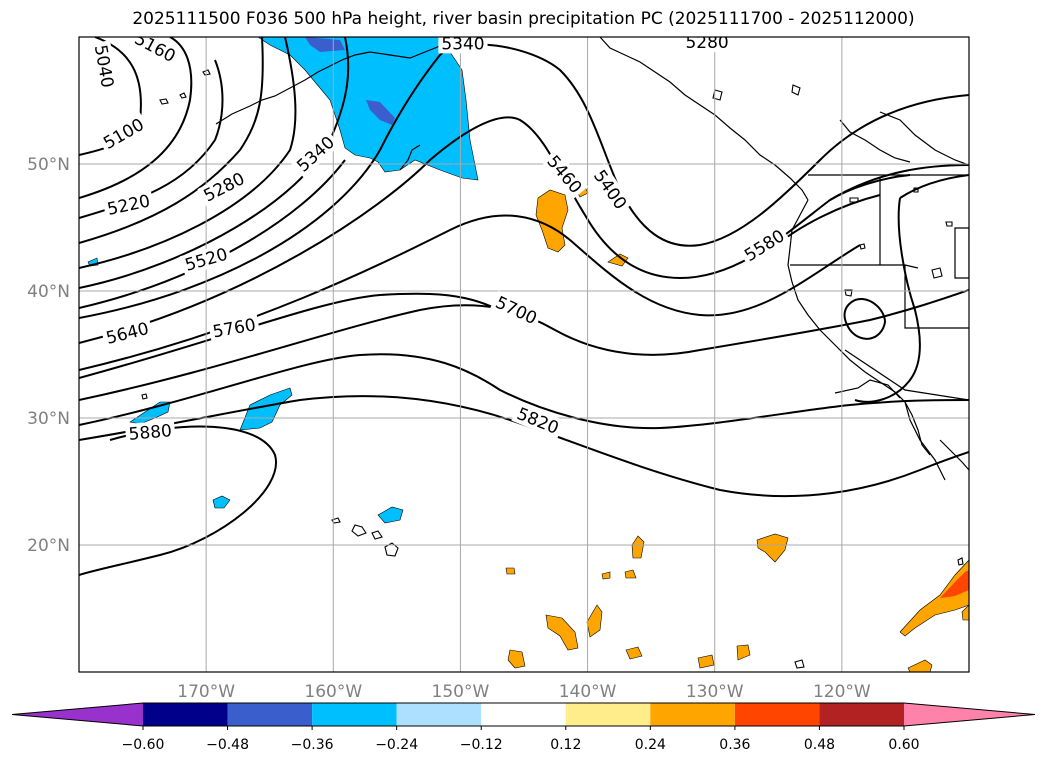 This screenshot has width=1047, height=765. What do you see at coordinates (954, 584) in the screenshot?
I see `positive-anomaly-se-core` at bounding box center [954, 584].